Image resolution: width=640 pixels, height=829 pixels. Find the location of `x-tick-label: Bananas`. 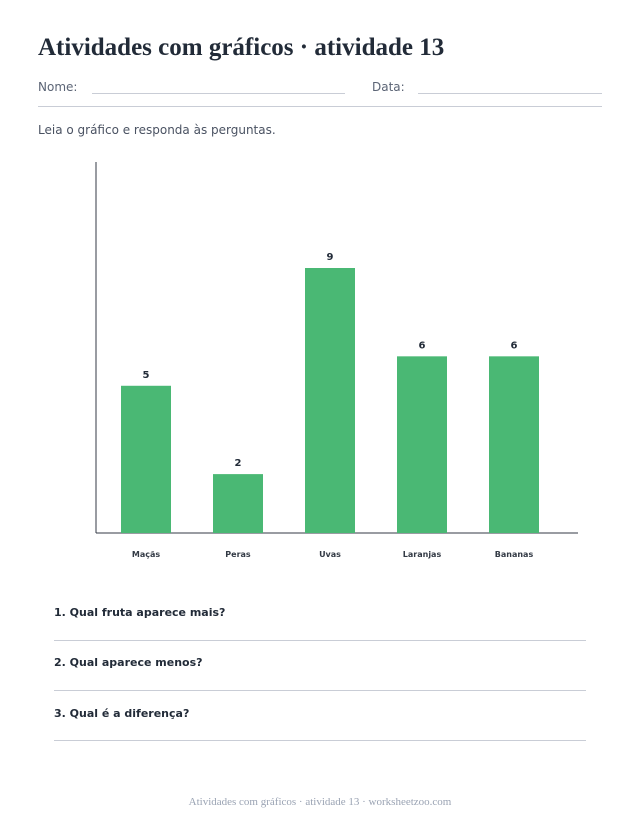

x-tick-label: Bananas is located at coordinates (514, 554).